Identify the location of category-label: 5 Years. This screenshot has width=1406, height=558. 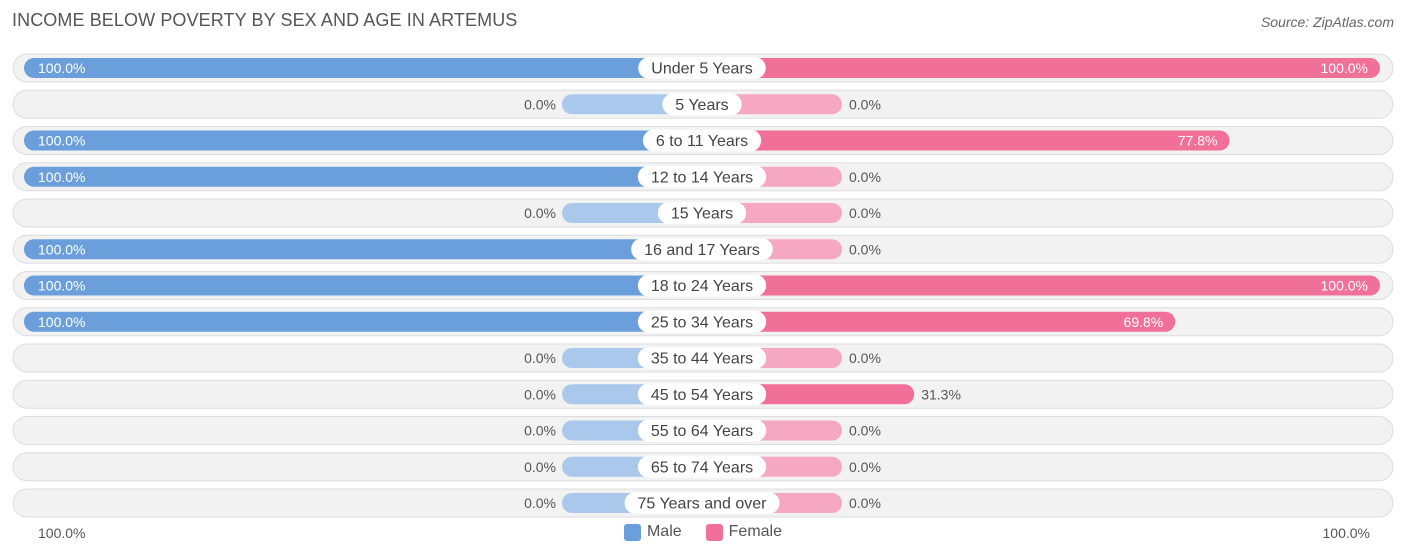
(701, 105).